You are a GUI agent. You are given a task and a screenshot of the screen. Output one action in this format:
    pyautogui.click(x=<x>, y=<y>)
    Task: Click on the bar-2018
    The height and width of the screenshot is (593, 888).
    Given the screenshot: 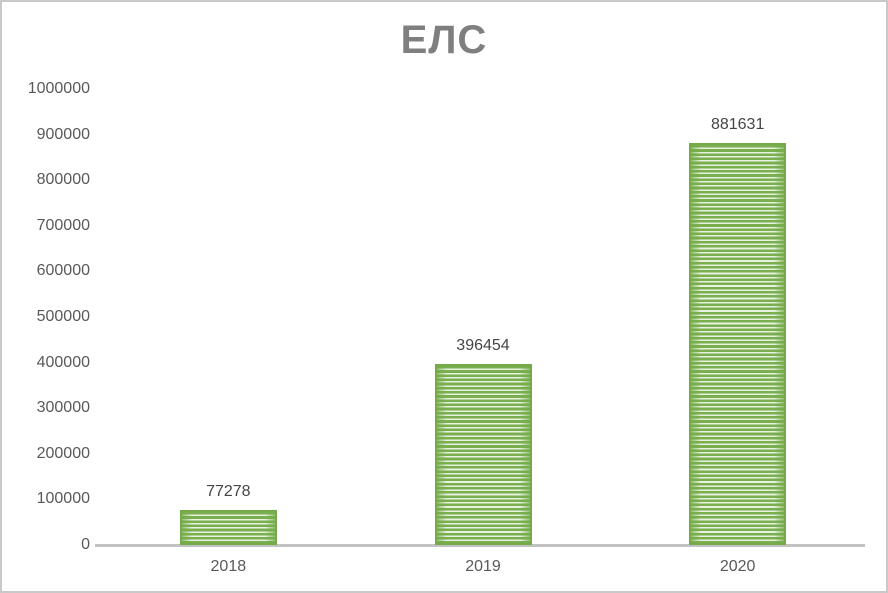 What is the action you would take?
    pyautogui.click(x=228, y=527)
    